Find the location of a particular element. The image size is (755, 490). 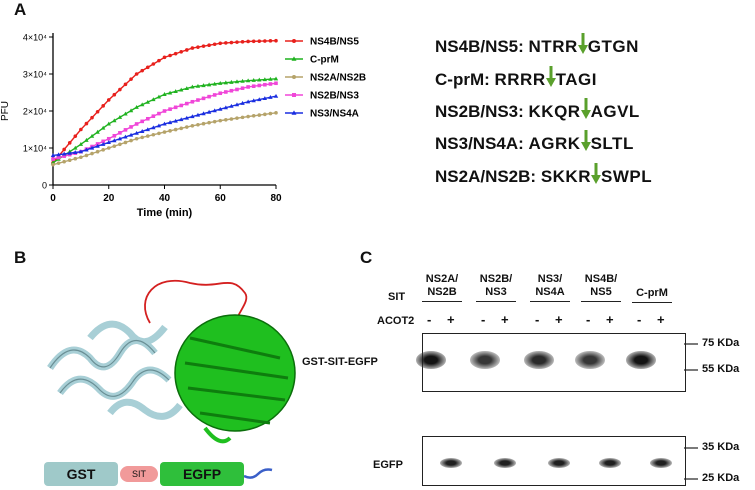

site-name: NS2A/NS2B: is located at coordinates (488, 176).